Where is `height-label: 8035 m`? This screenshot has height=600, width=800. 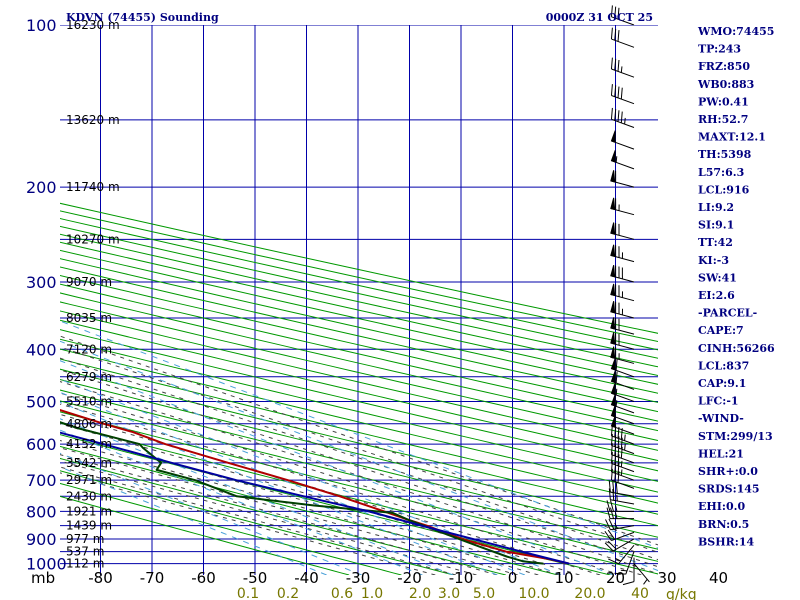
height-label: 8035 m is located at coordinates (89, 318).